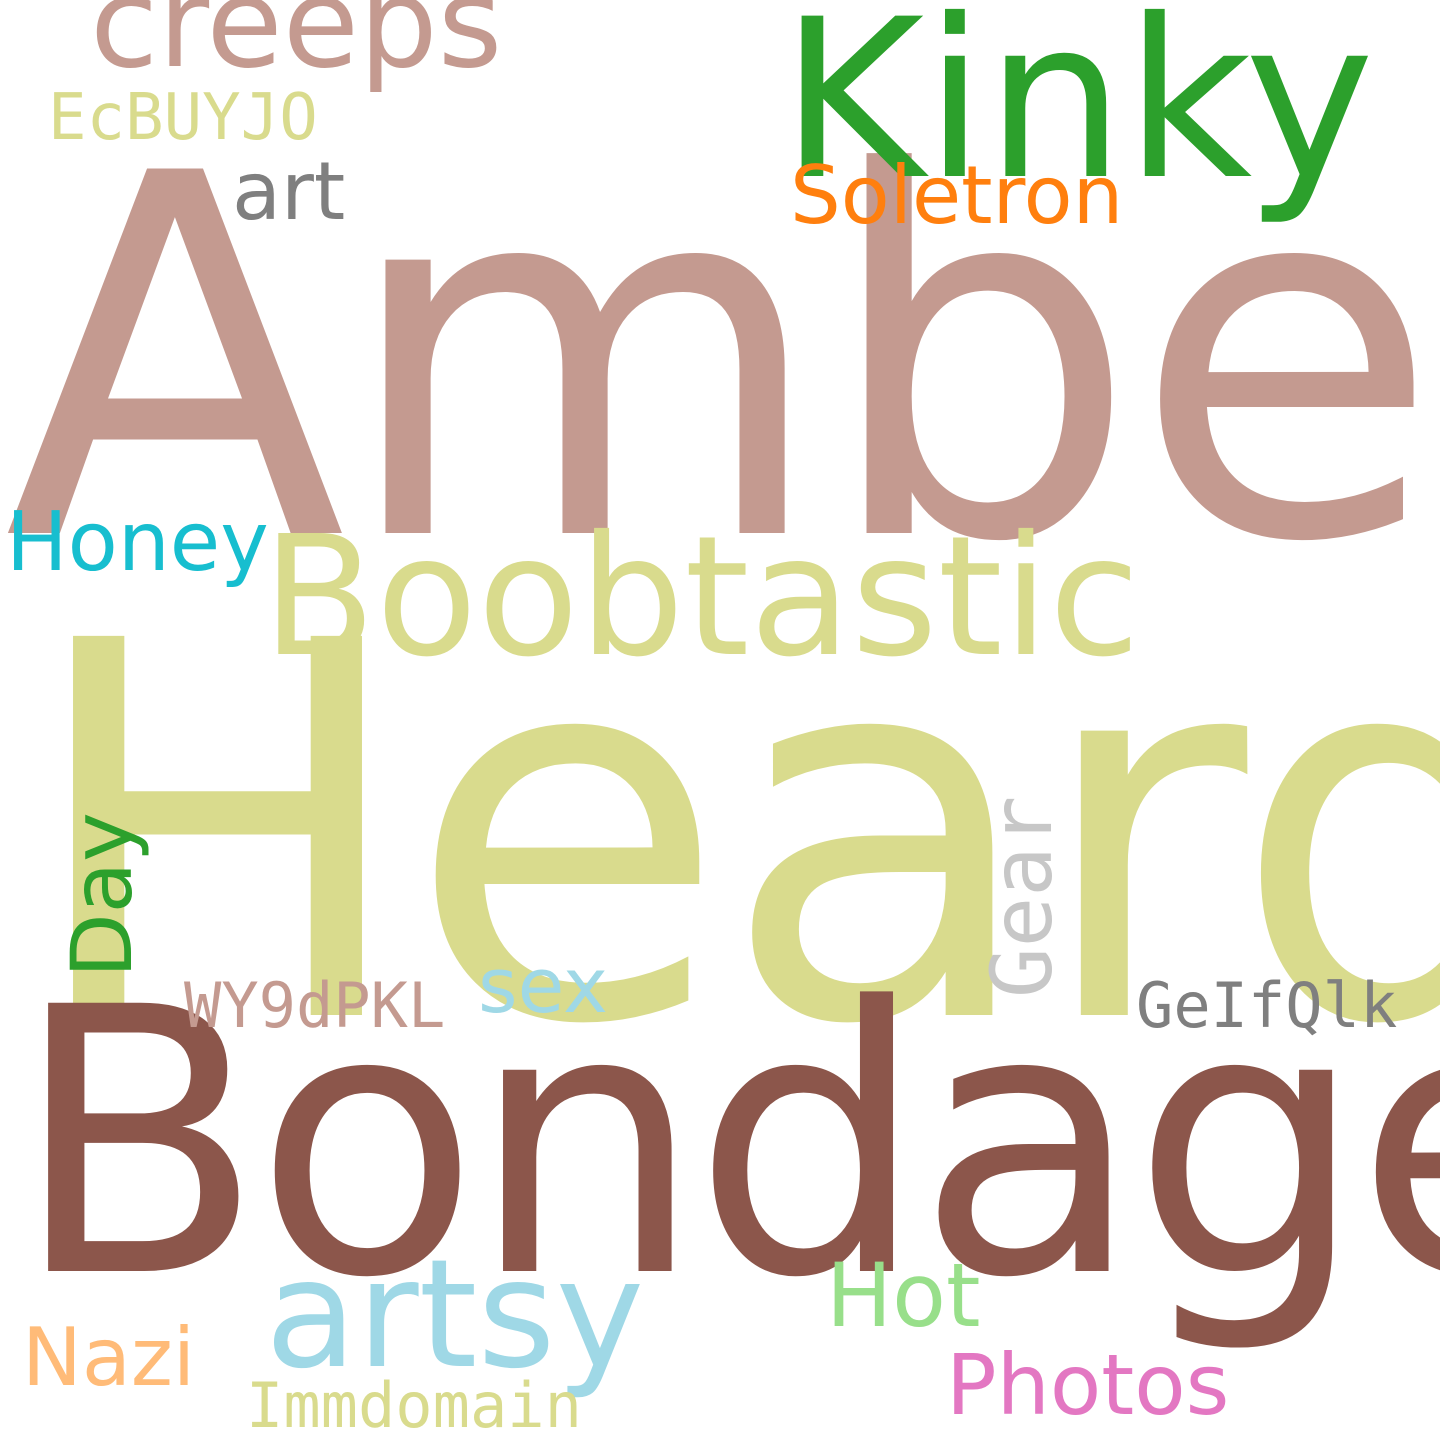 The height and width of the screenshot is (1440, 1440). What do you see at coordinates (1077, 114) in the screenshot?
I see `word-kinky: Kinky` at bounding box center [1077, 114].